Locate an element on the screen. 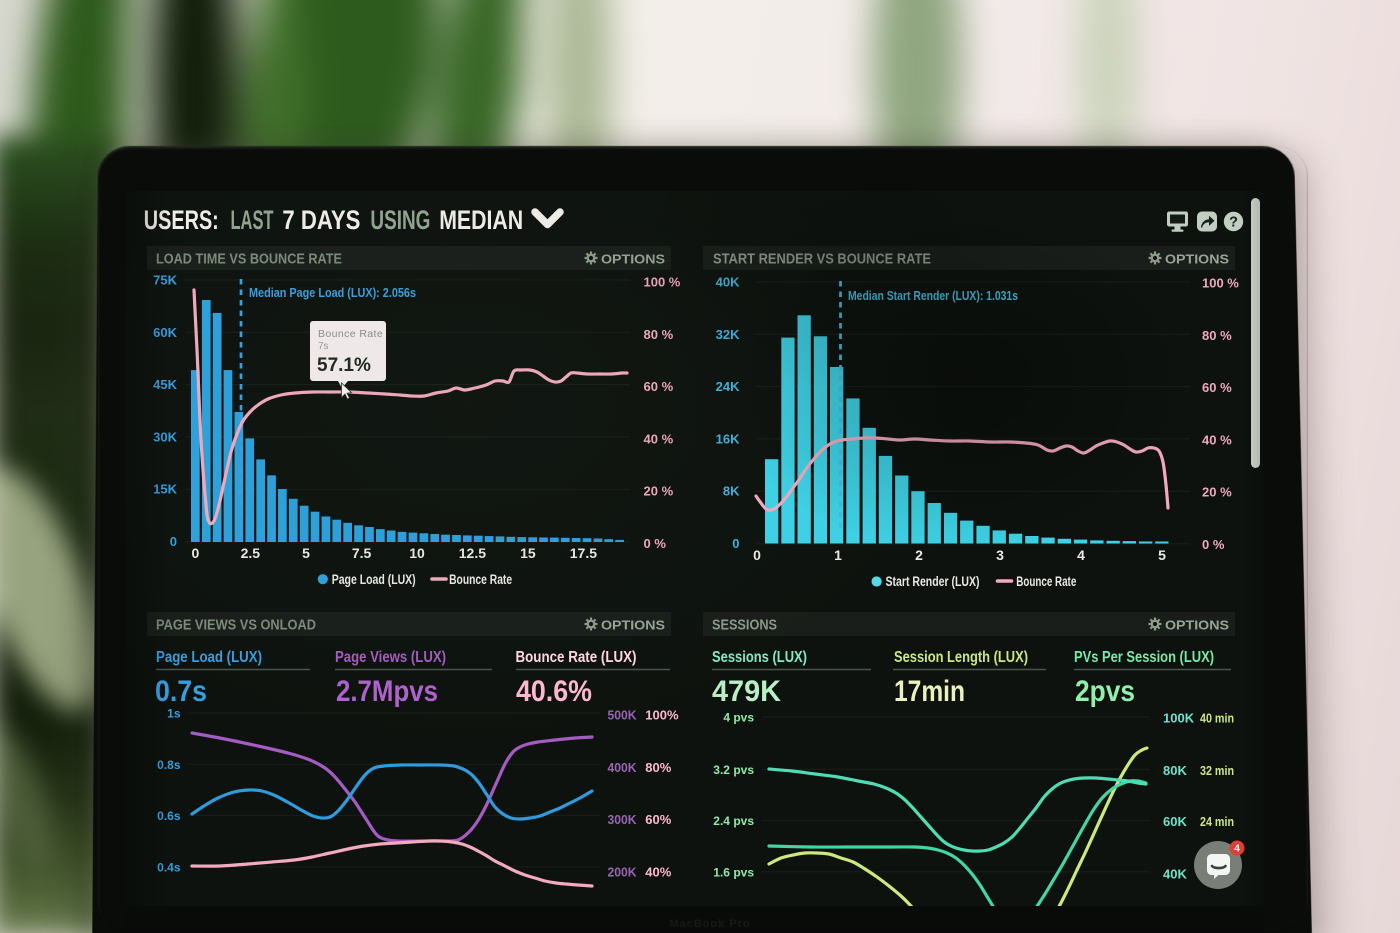 This screenshot has width=1400, height=933. svg-text: 17min is located at coordinates (929, 691).